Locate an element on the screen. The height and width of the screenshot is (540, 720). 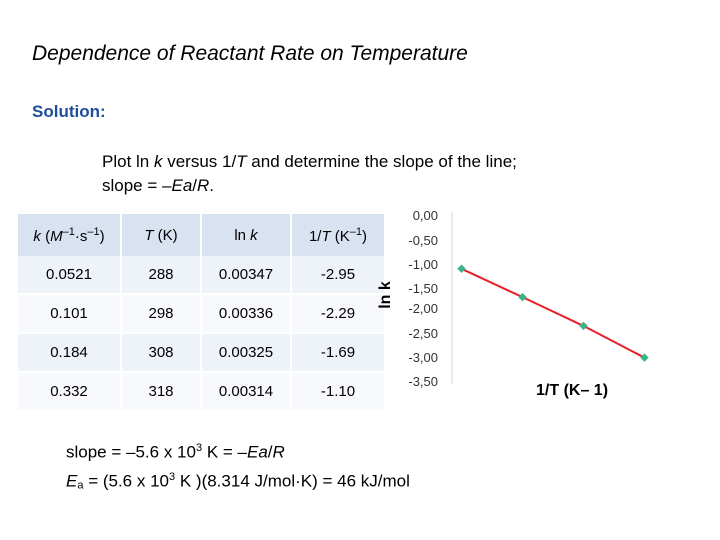
table-cell: -2.29 is located at coordinates (337, 313).